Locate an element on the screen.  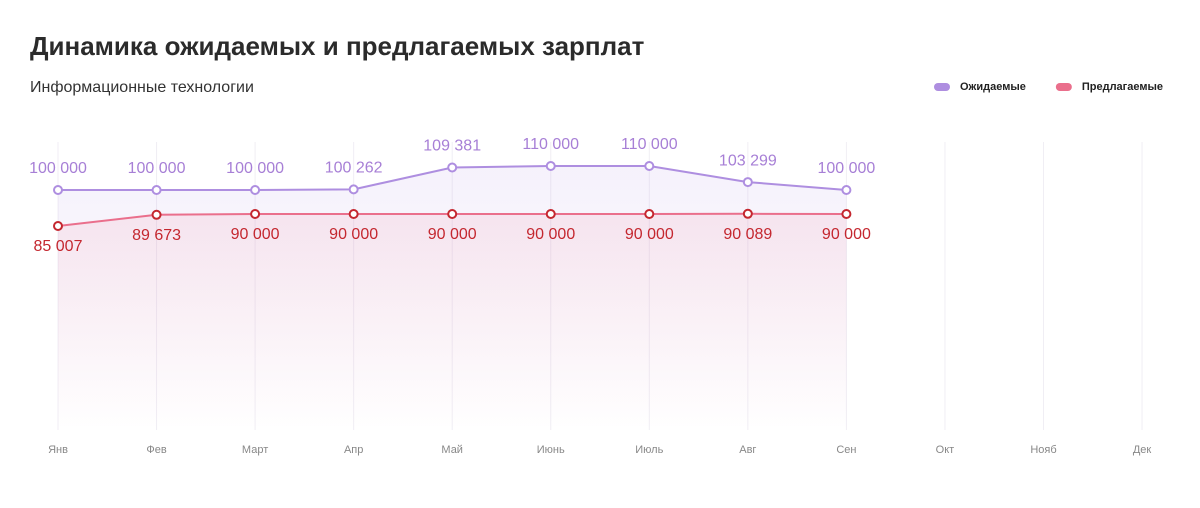
x-tick-label: Сен is located at coordinates (846, 450).